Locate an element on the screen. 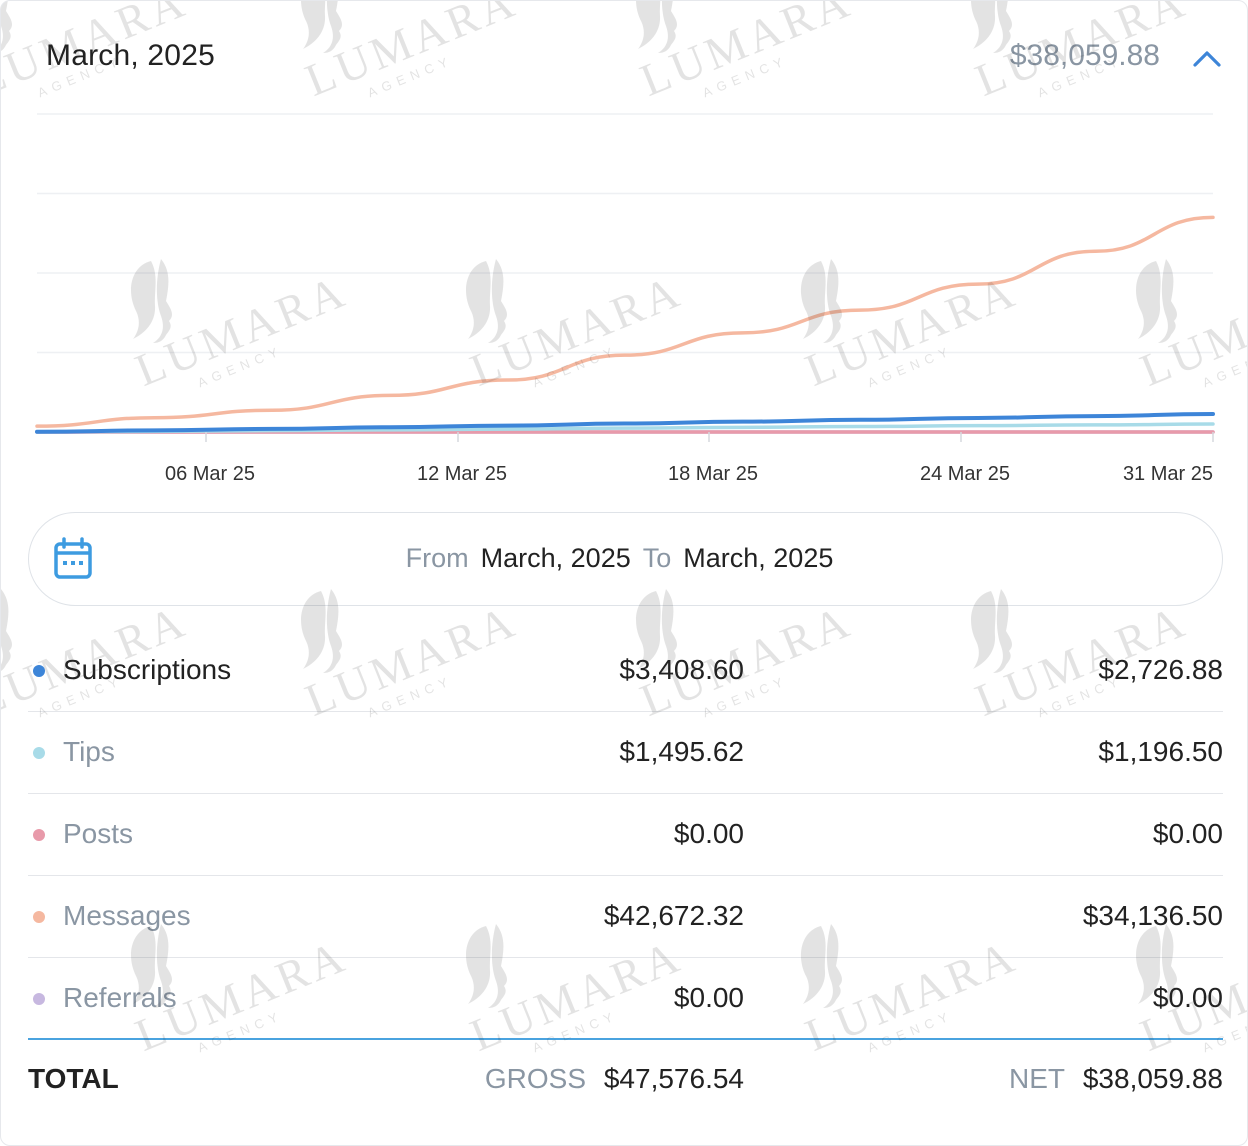 The image size is (1248, 1146). posts-dot-icon is located at coordinates (39, 835).